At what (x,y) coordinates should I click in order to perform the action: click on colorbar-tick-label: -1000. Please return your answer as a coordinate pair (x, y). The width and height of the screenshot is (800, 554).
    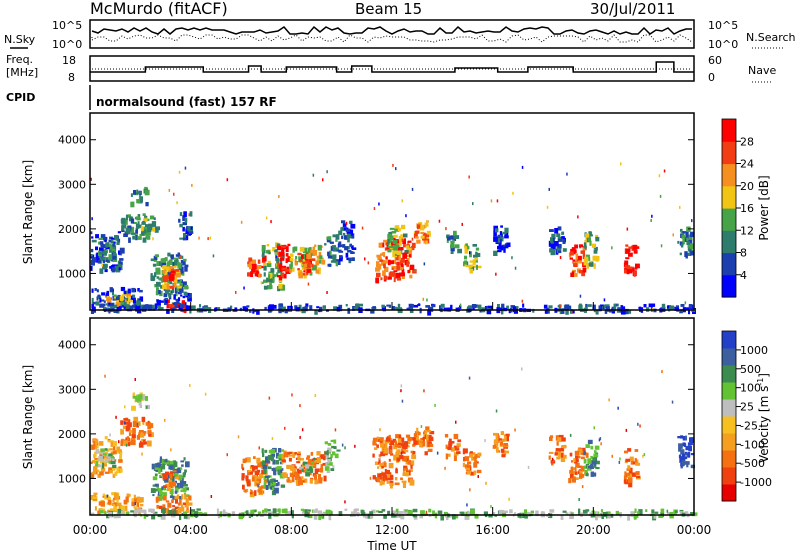
    Looking at the image, I should click on (756, 482).